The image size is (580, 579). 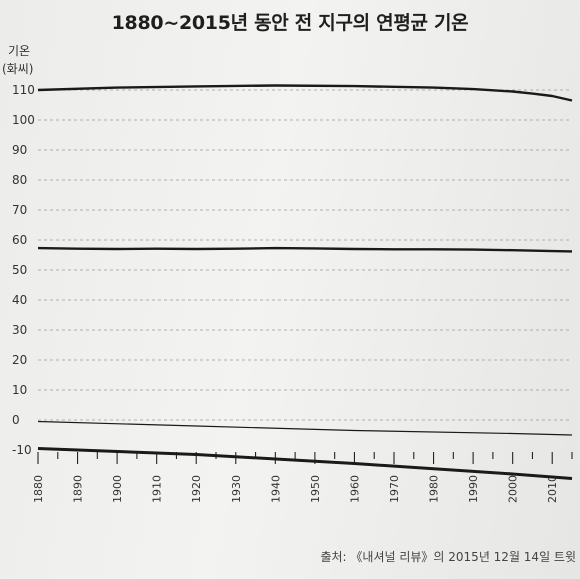 I want to click on x-tick-label: 1910, so click(x=157, y=489).